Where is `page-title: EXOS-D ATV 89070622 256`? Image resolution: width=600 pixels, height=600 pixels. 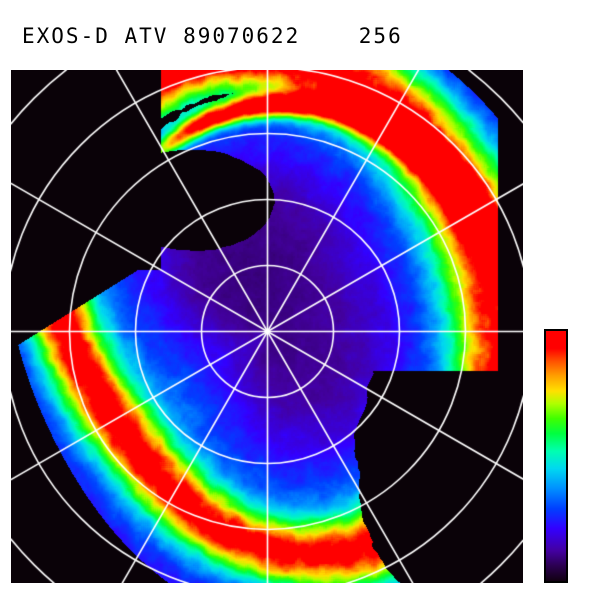 page-title: EXOS-D ATV 89070622 256 is located at coordinates (212, 36).